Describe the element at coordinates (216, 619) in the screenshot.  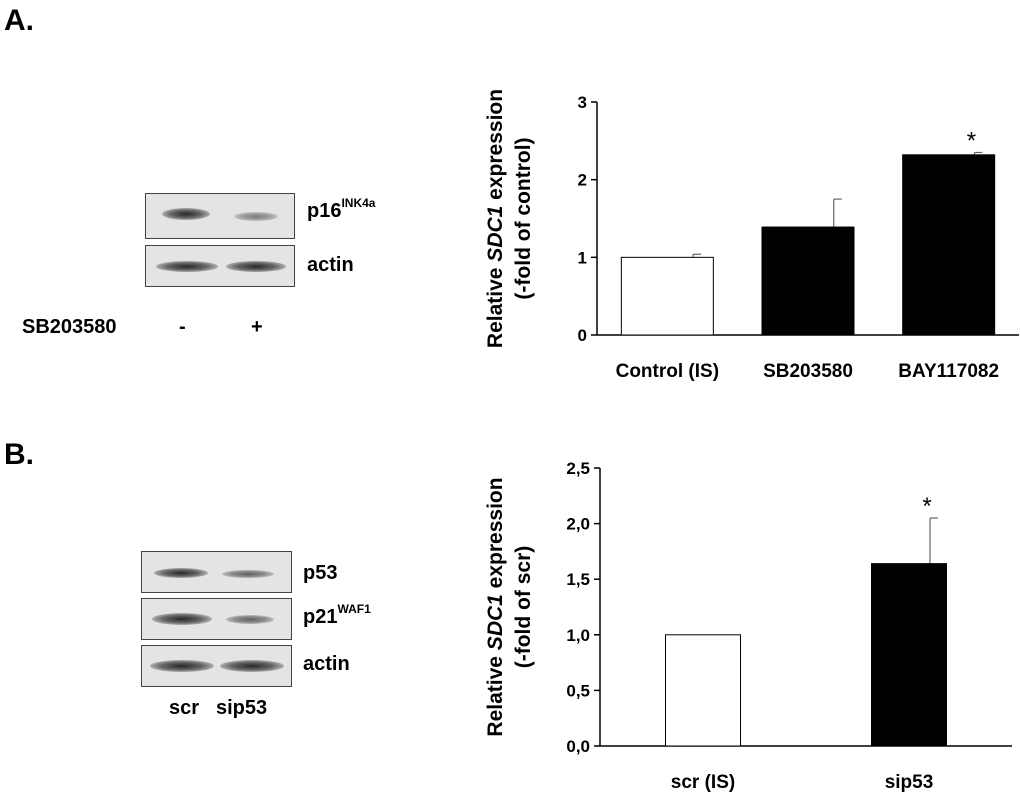
I see `blot-b-p21-strip` at that location.